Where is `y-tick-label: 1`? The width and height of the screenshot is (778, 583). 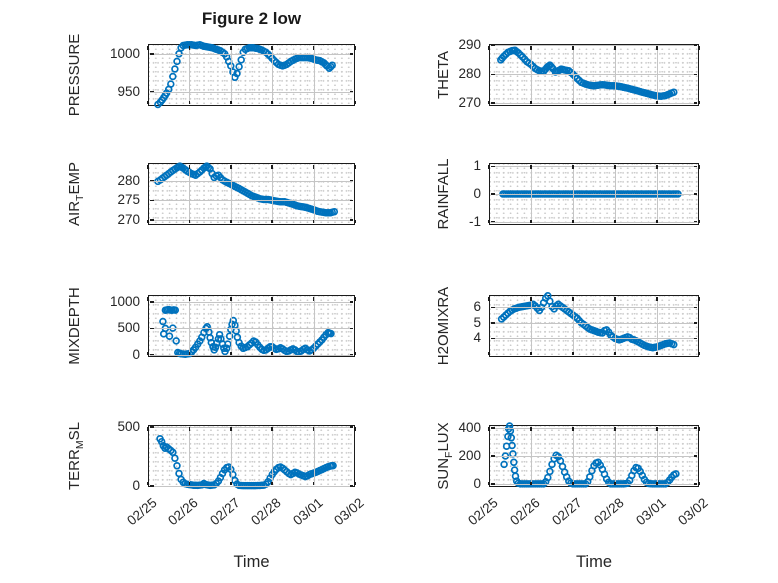
y-tick-label: 1 is located at coordinates (477, 166).